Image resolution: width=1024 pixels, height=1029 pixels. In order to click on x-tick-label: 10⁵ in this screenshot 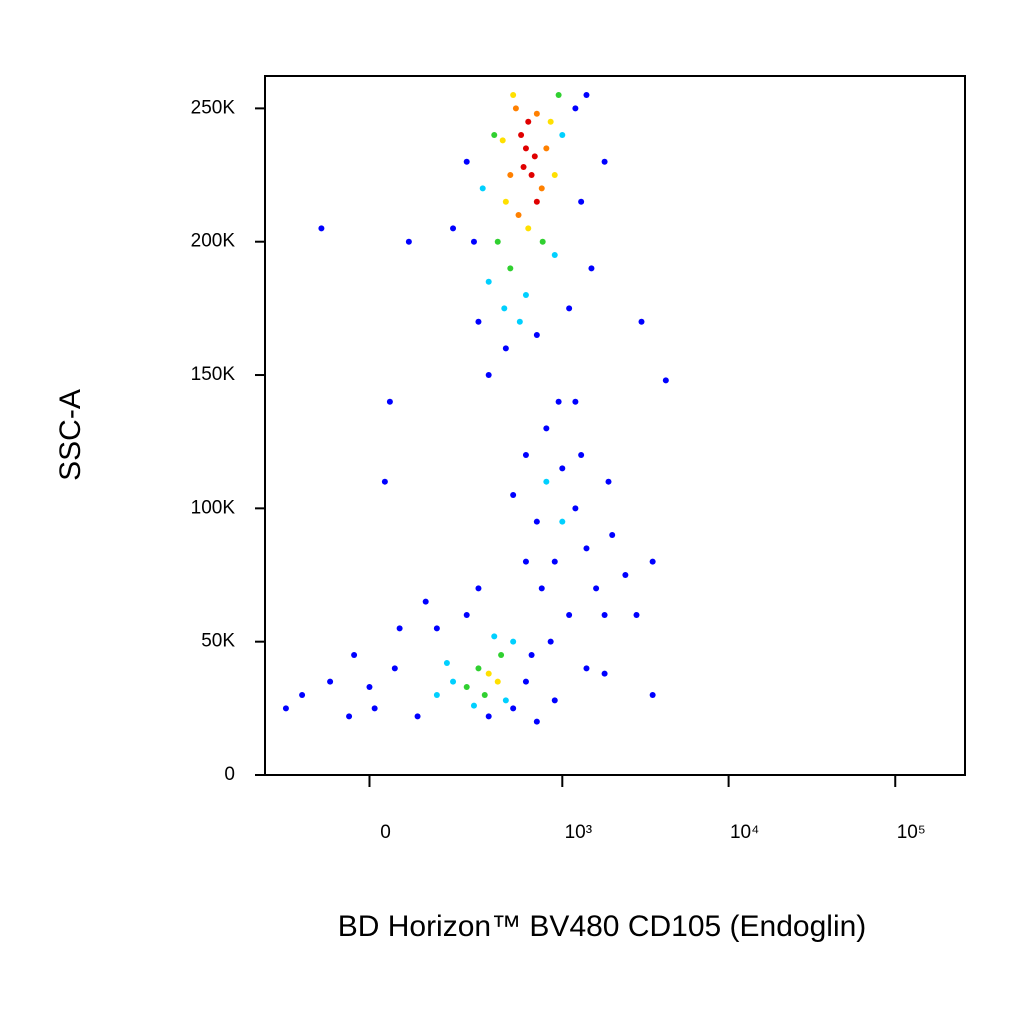, I will do `click(911, 832)`.